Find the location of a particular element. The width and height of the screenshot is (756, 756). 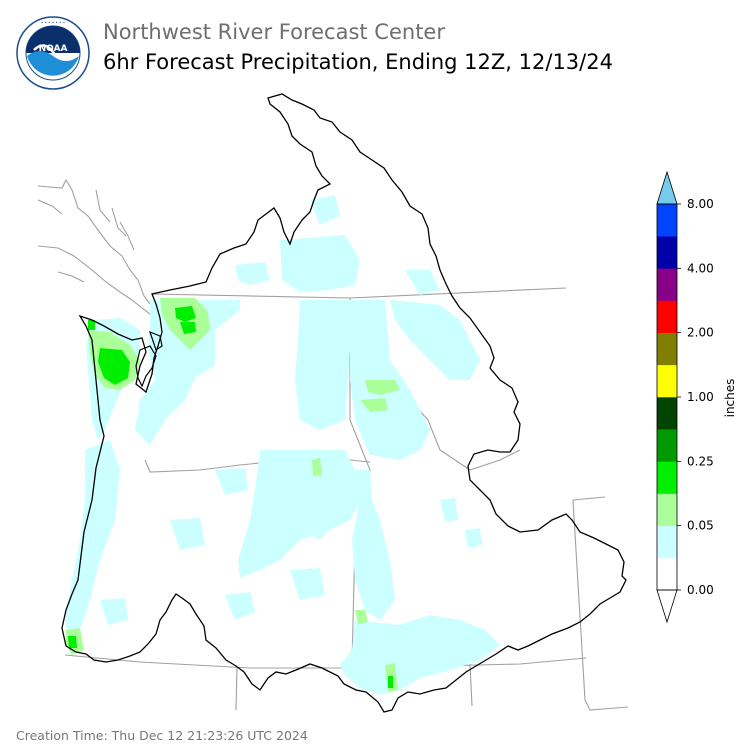

colorbar-legend: 0.00 0.05 0.25 1.00 2.00 4.00 8.00 inches is located at coordinates (696, 397).